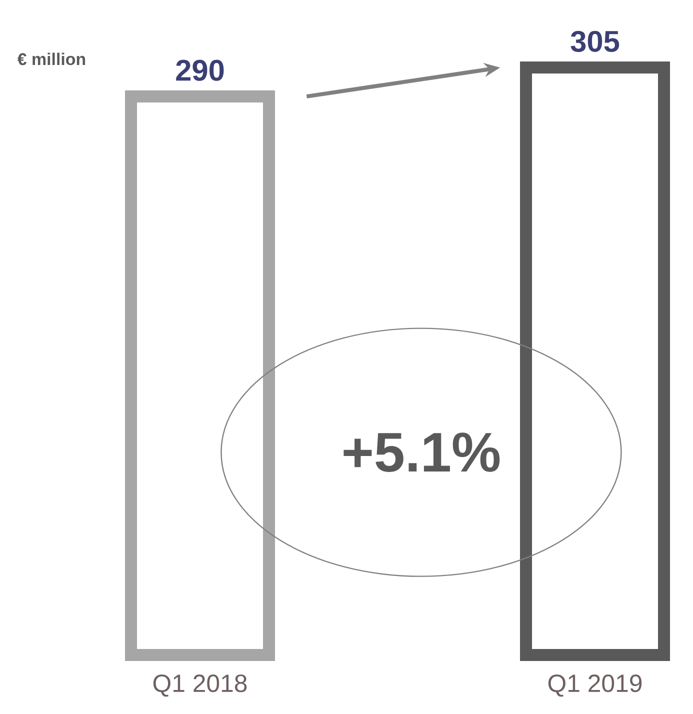 This screenshot has width=693, height=714. What do you see at coordinates (595, 41) in the screenshot?
I see `data-label: 305` at bounding box center [595, 41].